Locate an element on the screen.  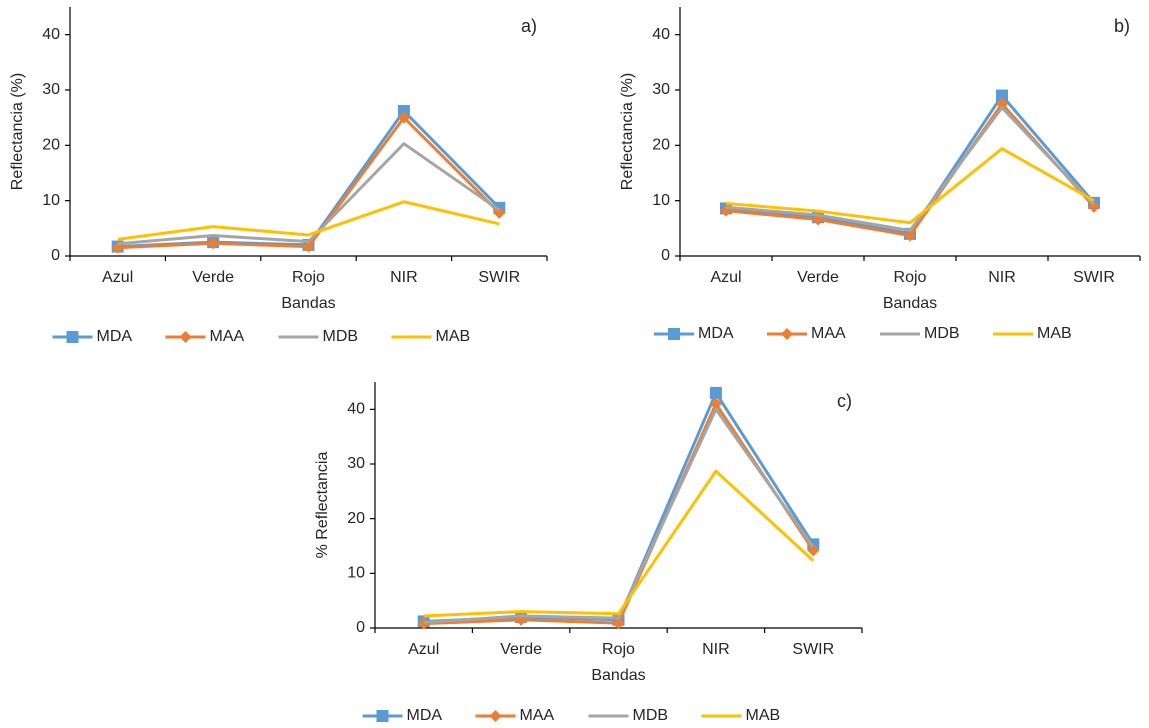
y-axis-title: % Reflectancia is located at coordinates (322, 505).